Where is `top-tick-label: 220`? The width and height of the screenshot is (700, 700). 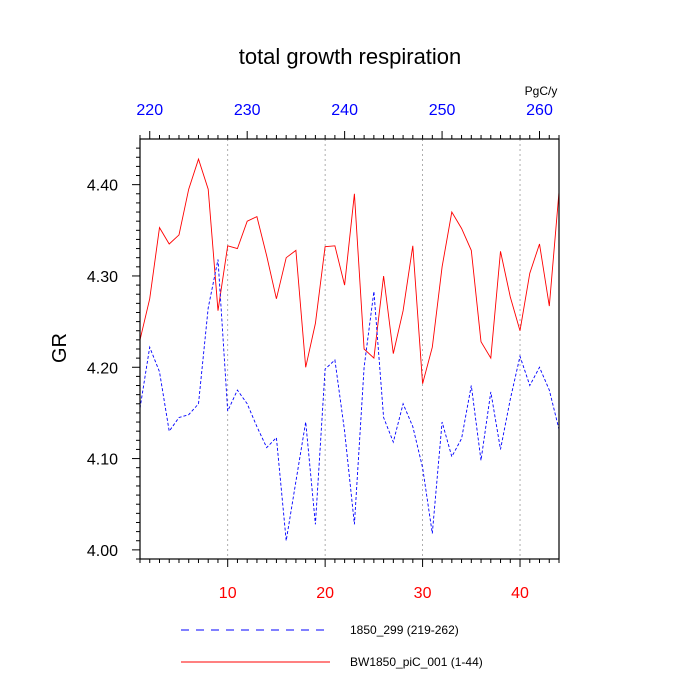 top-tick-label: 220 is located at coordinates (149, 110).